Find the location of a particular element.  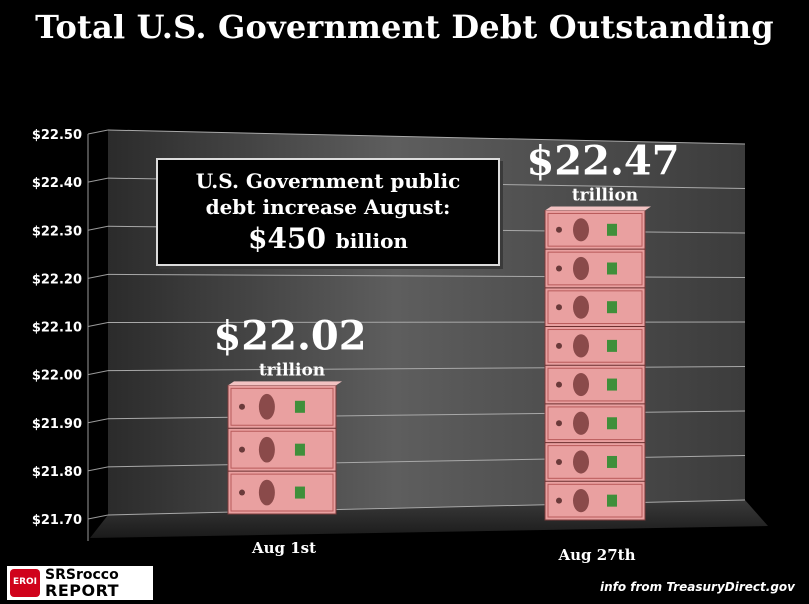

y-tick-label: $22.10 is located at coordinates (57, 328).